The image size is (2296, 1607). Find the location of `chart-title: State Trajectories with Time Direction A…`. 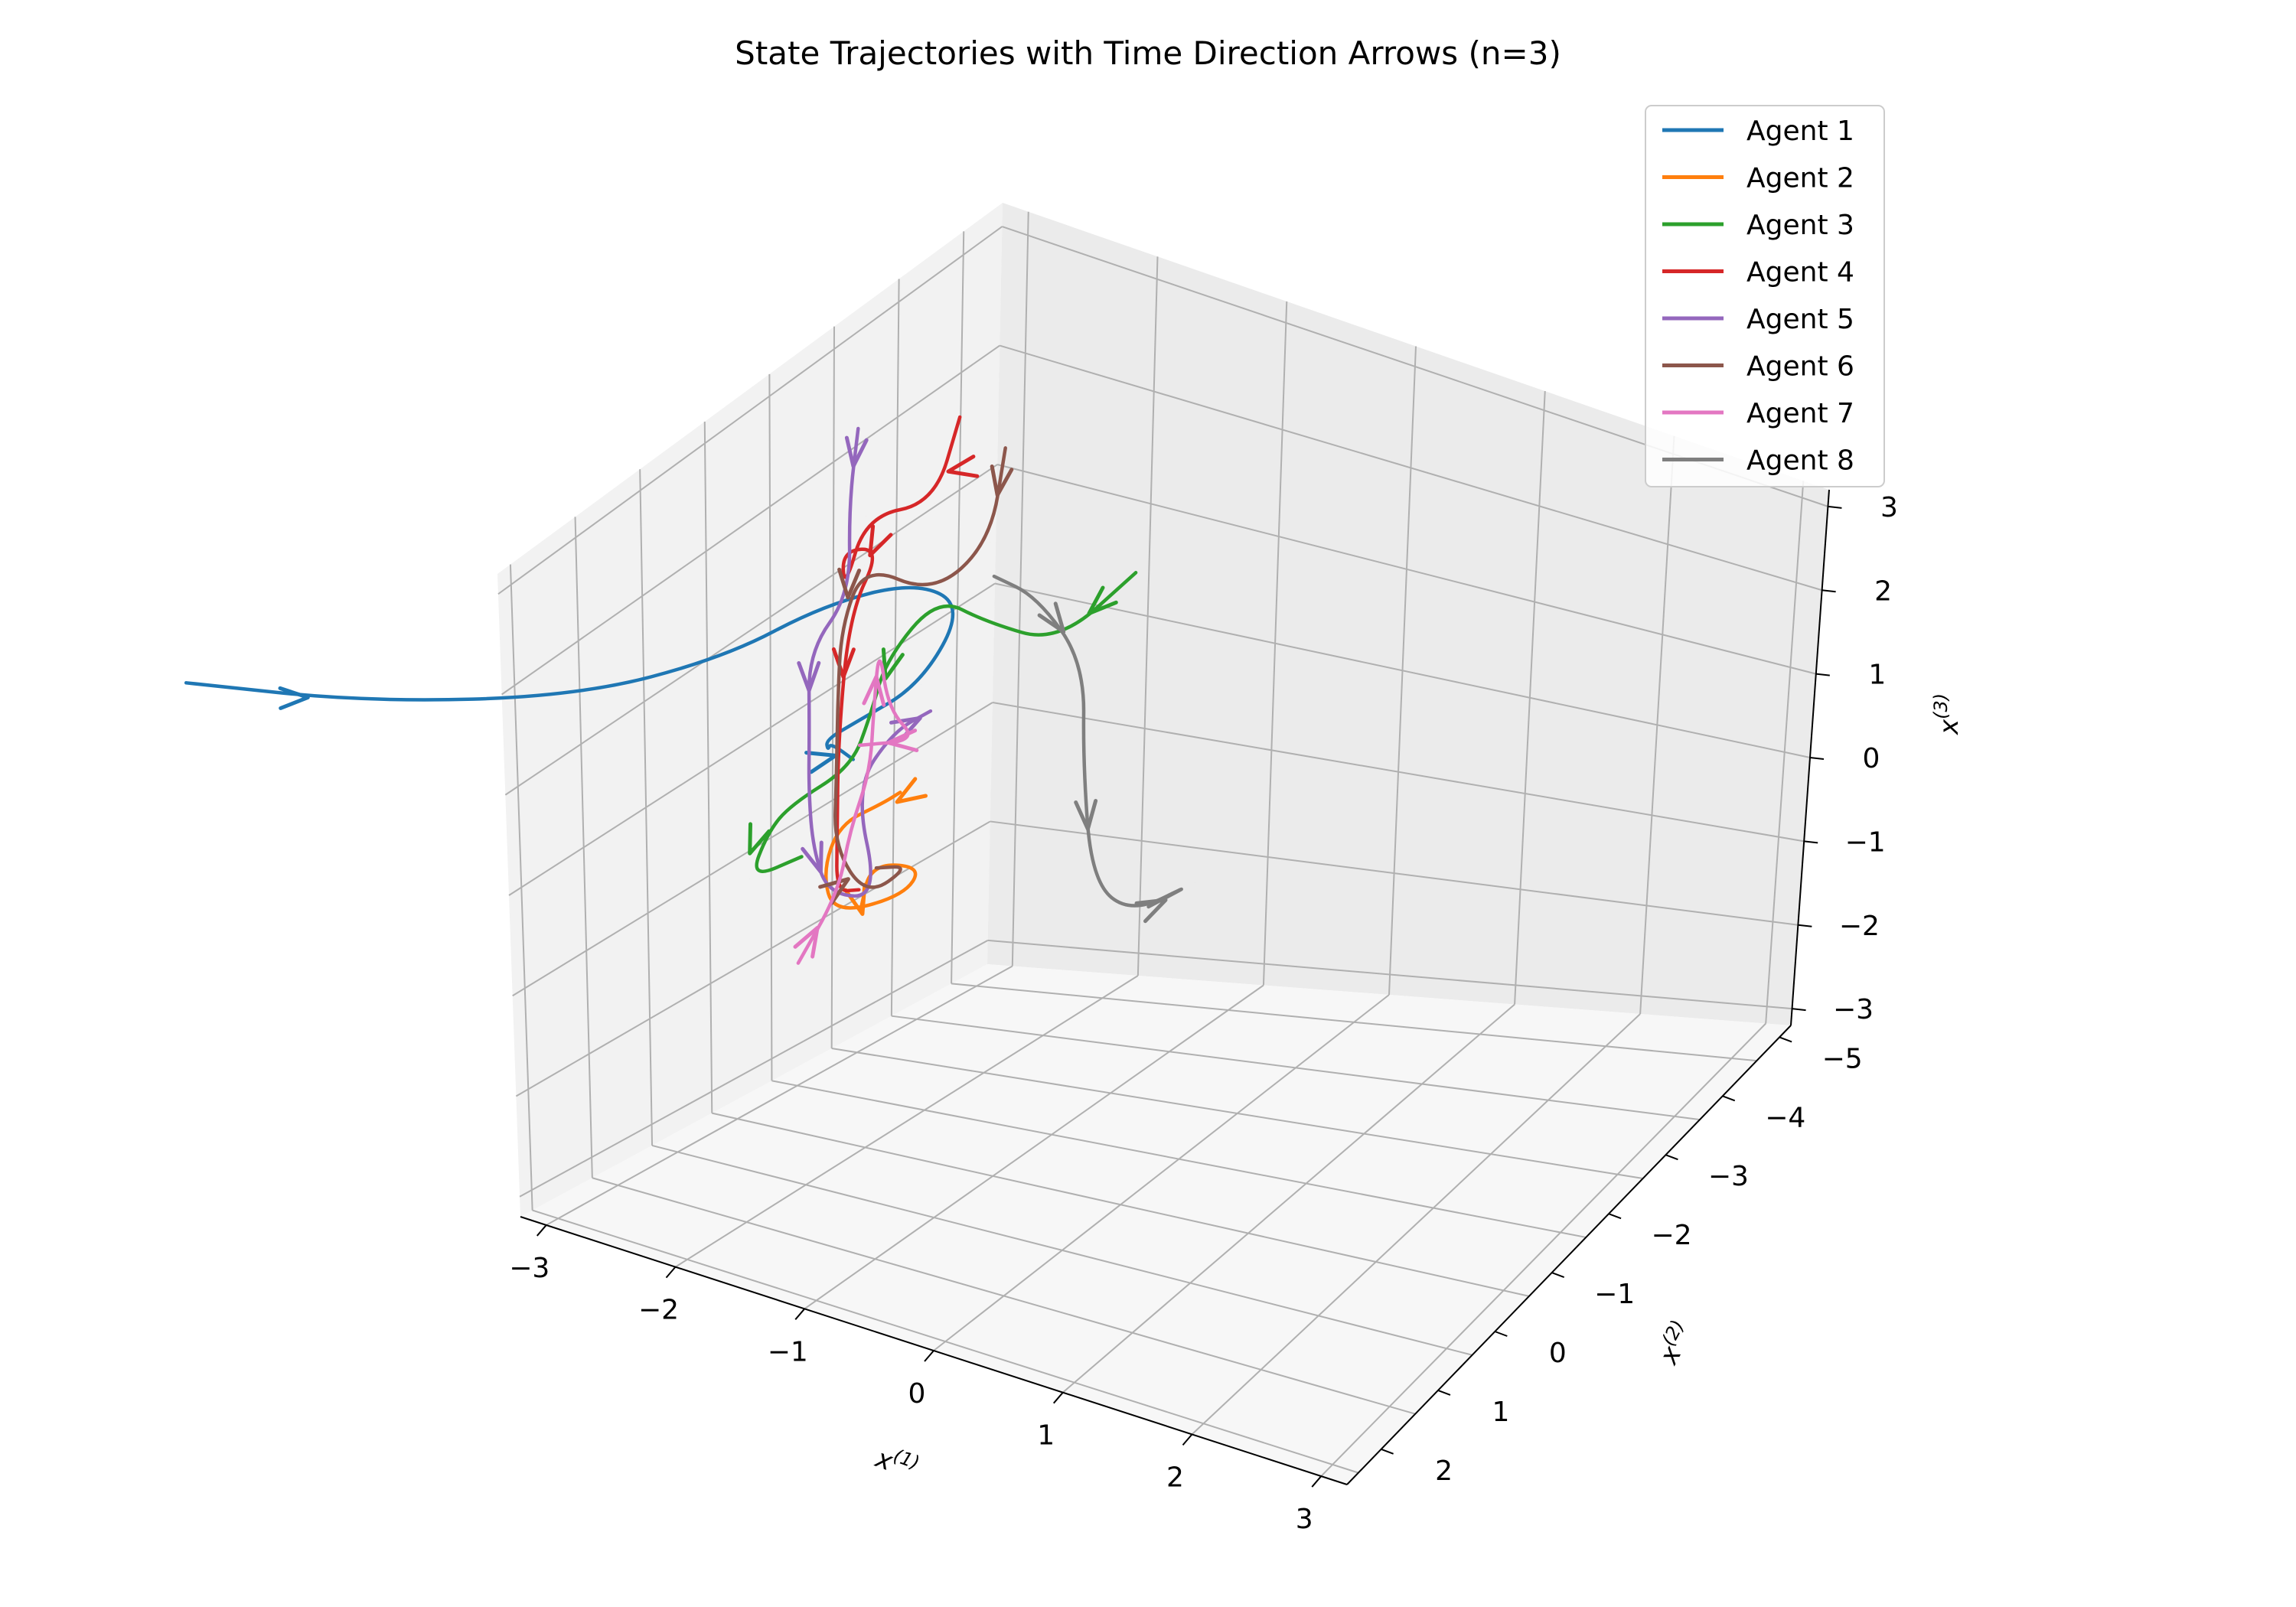

chart-title: State Trajectories with Time Direction A… is located at coordinates (1148, 53).